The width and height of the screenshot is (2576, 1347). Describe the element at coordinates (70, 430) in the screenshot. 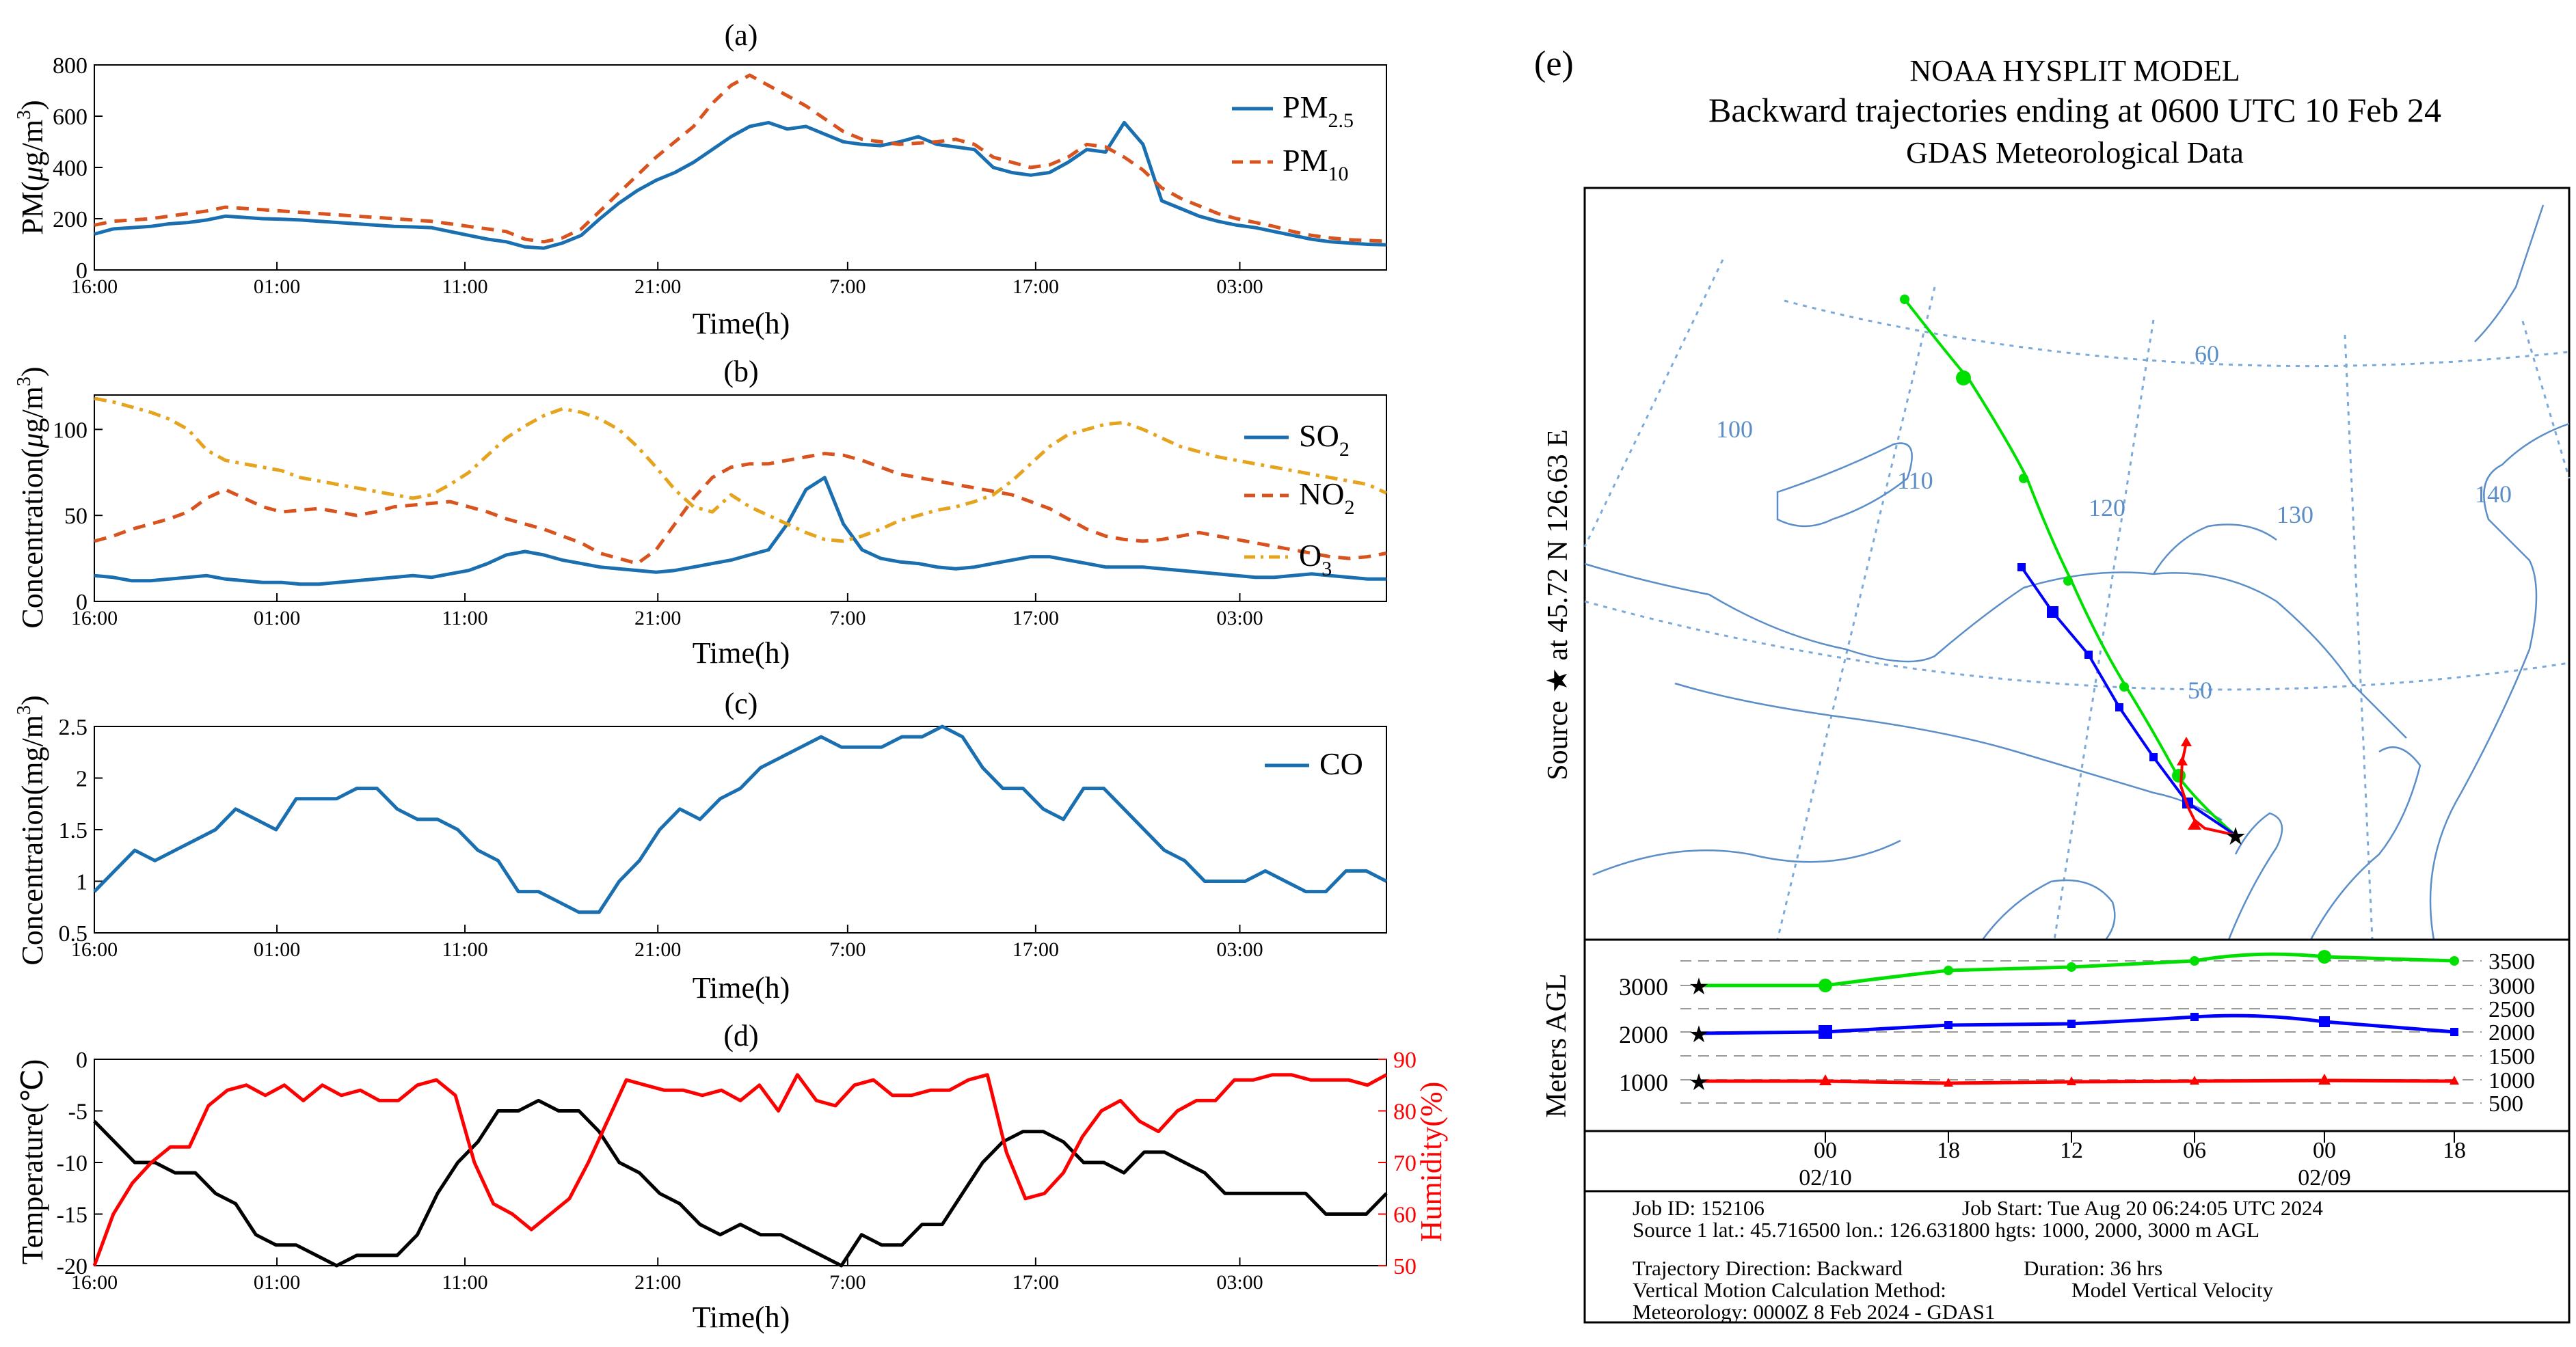

I see `y-tick-label: 100` at that location.